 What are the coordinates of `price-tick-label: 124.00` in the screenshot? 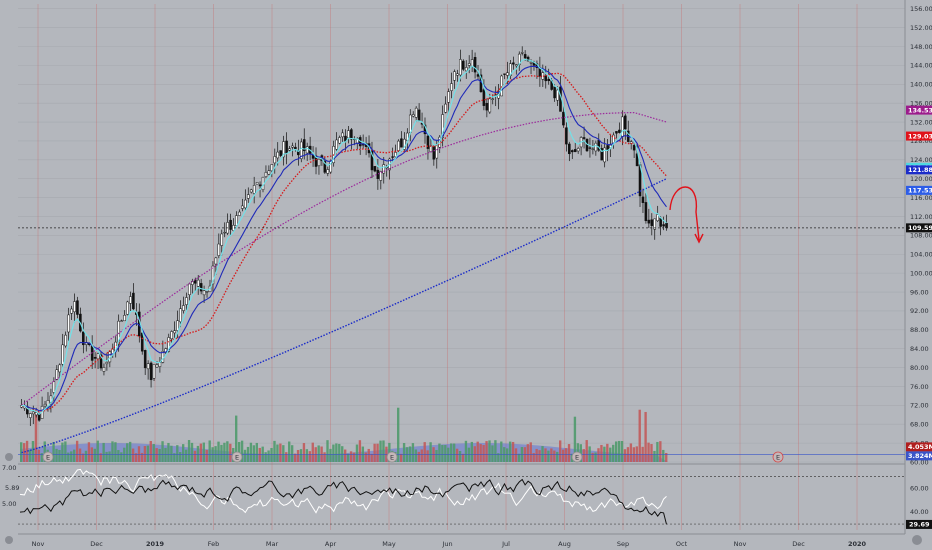 It's located at (921, 160).